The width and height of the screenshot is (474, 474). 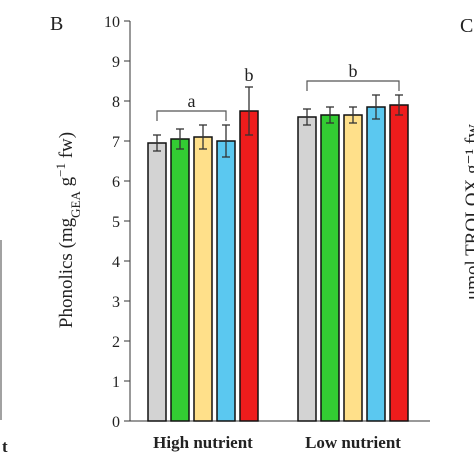 I want to click on y-axis-label-part: g, so click(x=66, y=183).